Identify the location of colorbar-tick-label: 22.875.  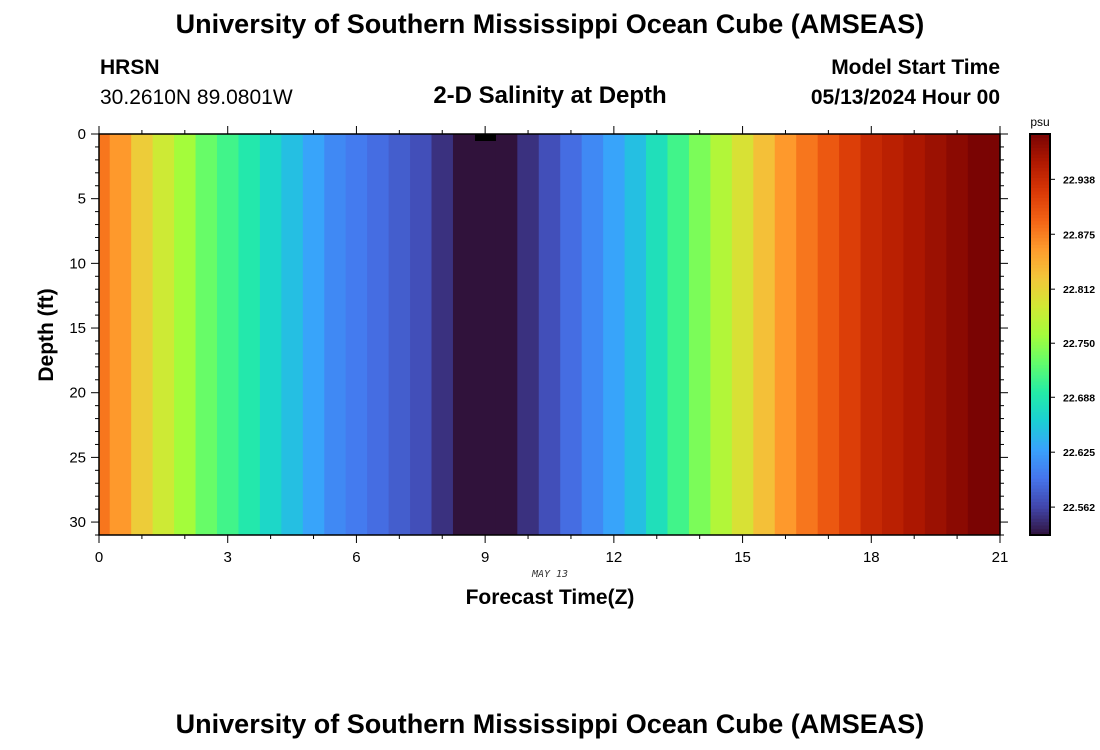
(1079, 235).